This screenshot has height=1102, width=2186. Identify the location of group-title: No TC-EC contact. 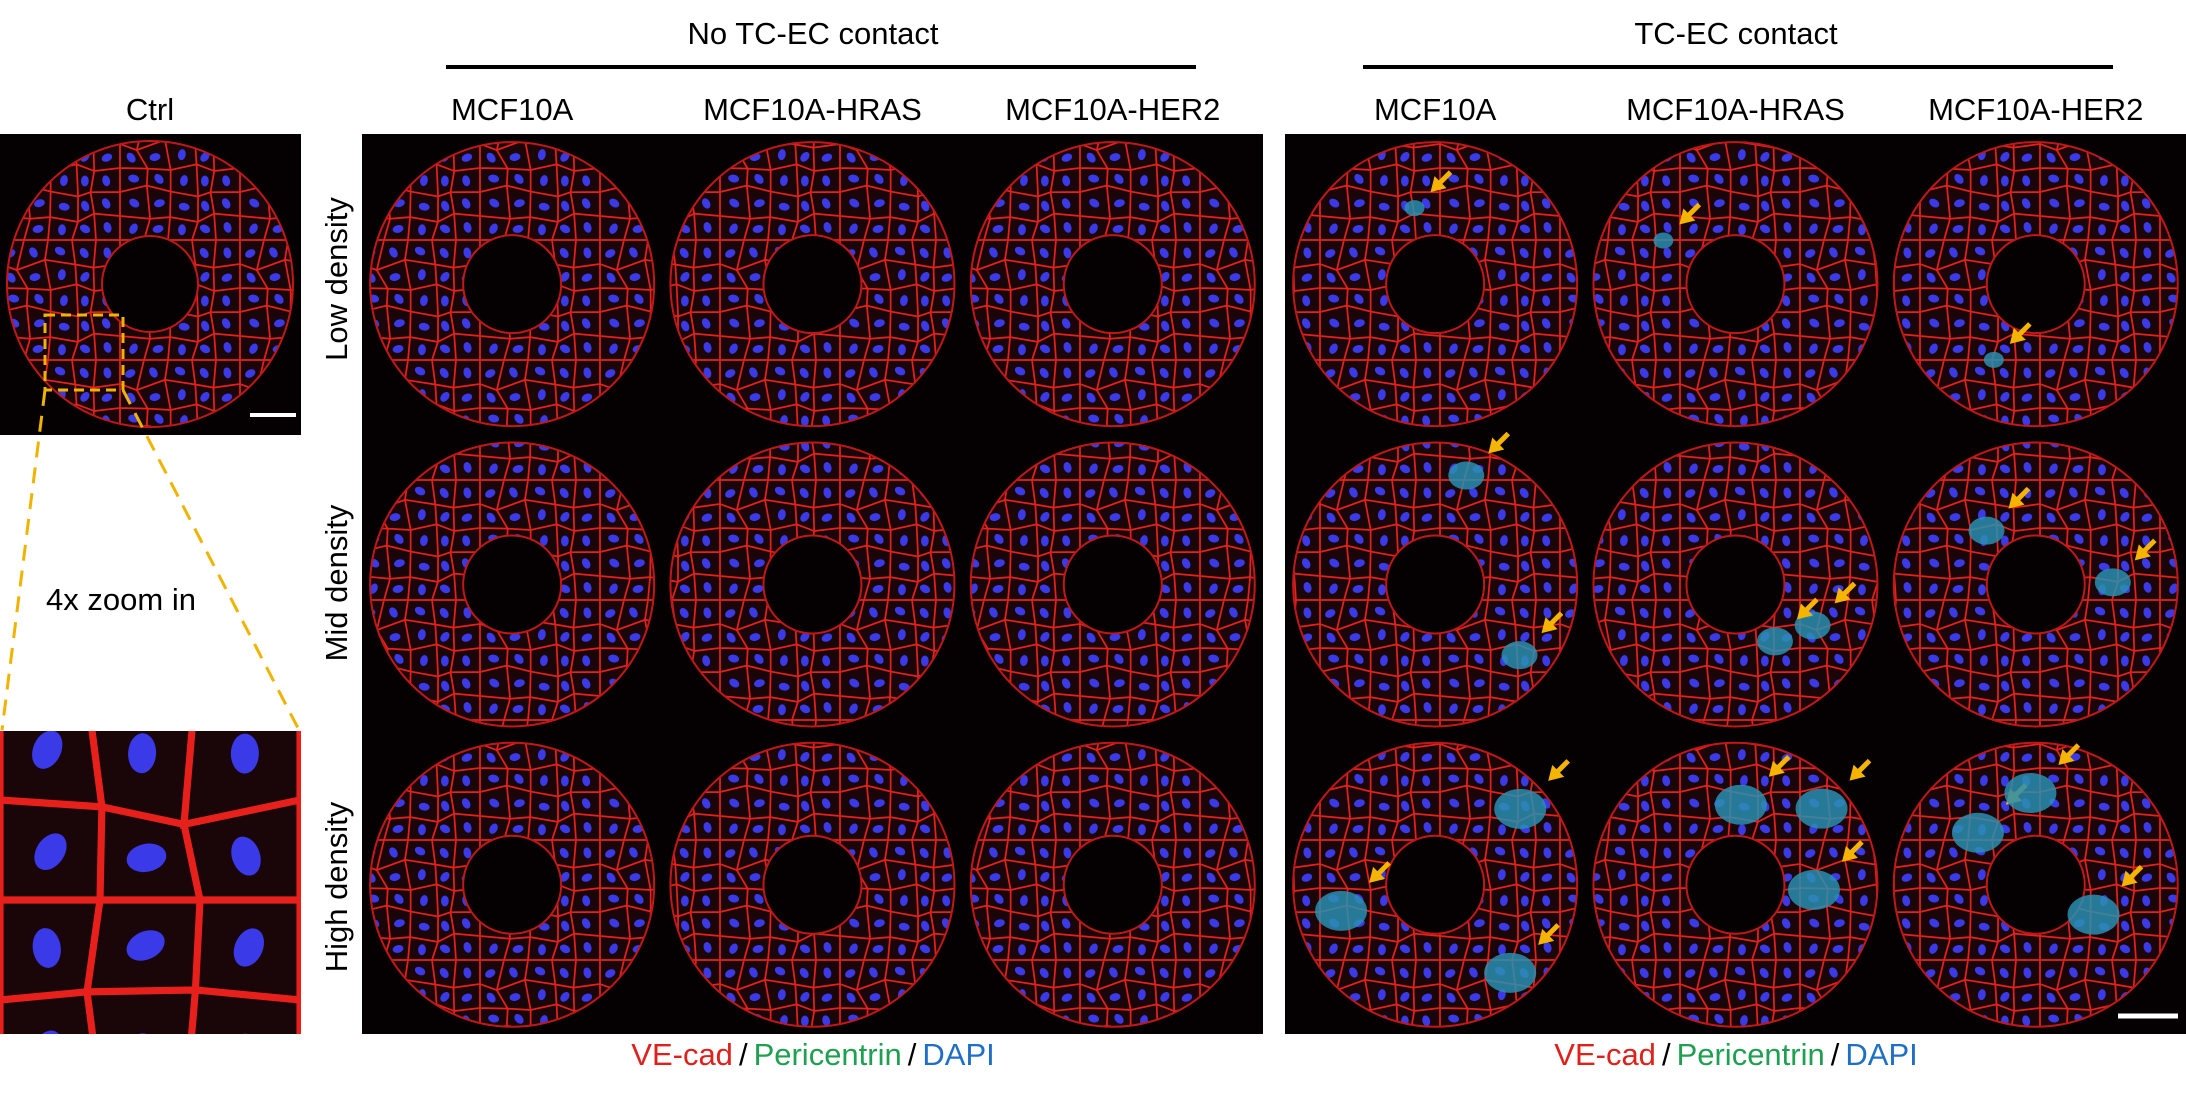
(813, 33).